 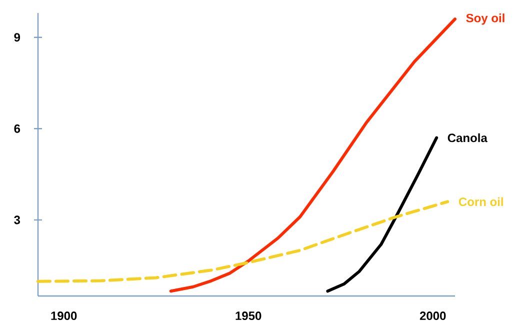 What do you see at coordinates (468, 137) in the screenshot?
I see `series-label: Canola` at bounding box center [468, 137].